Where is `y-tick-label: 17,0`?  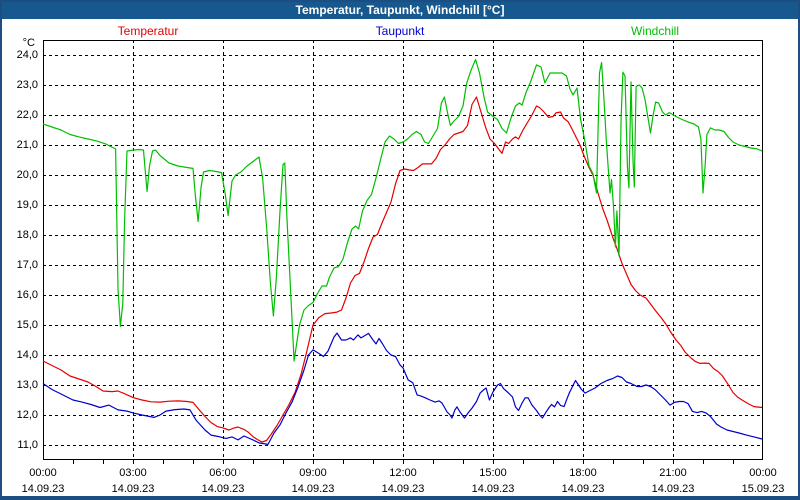 y-tick-label: 17,0 is located at coordinates (27, 265).